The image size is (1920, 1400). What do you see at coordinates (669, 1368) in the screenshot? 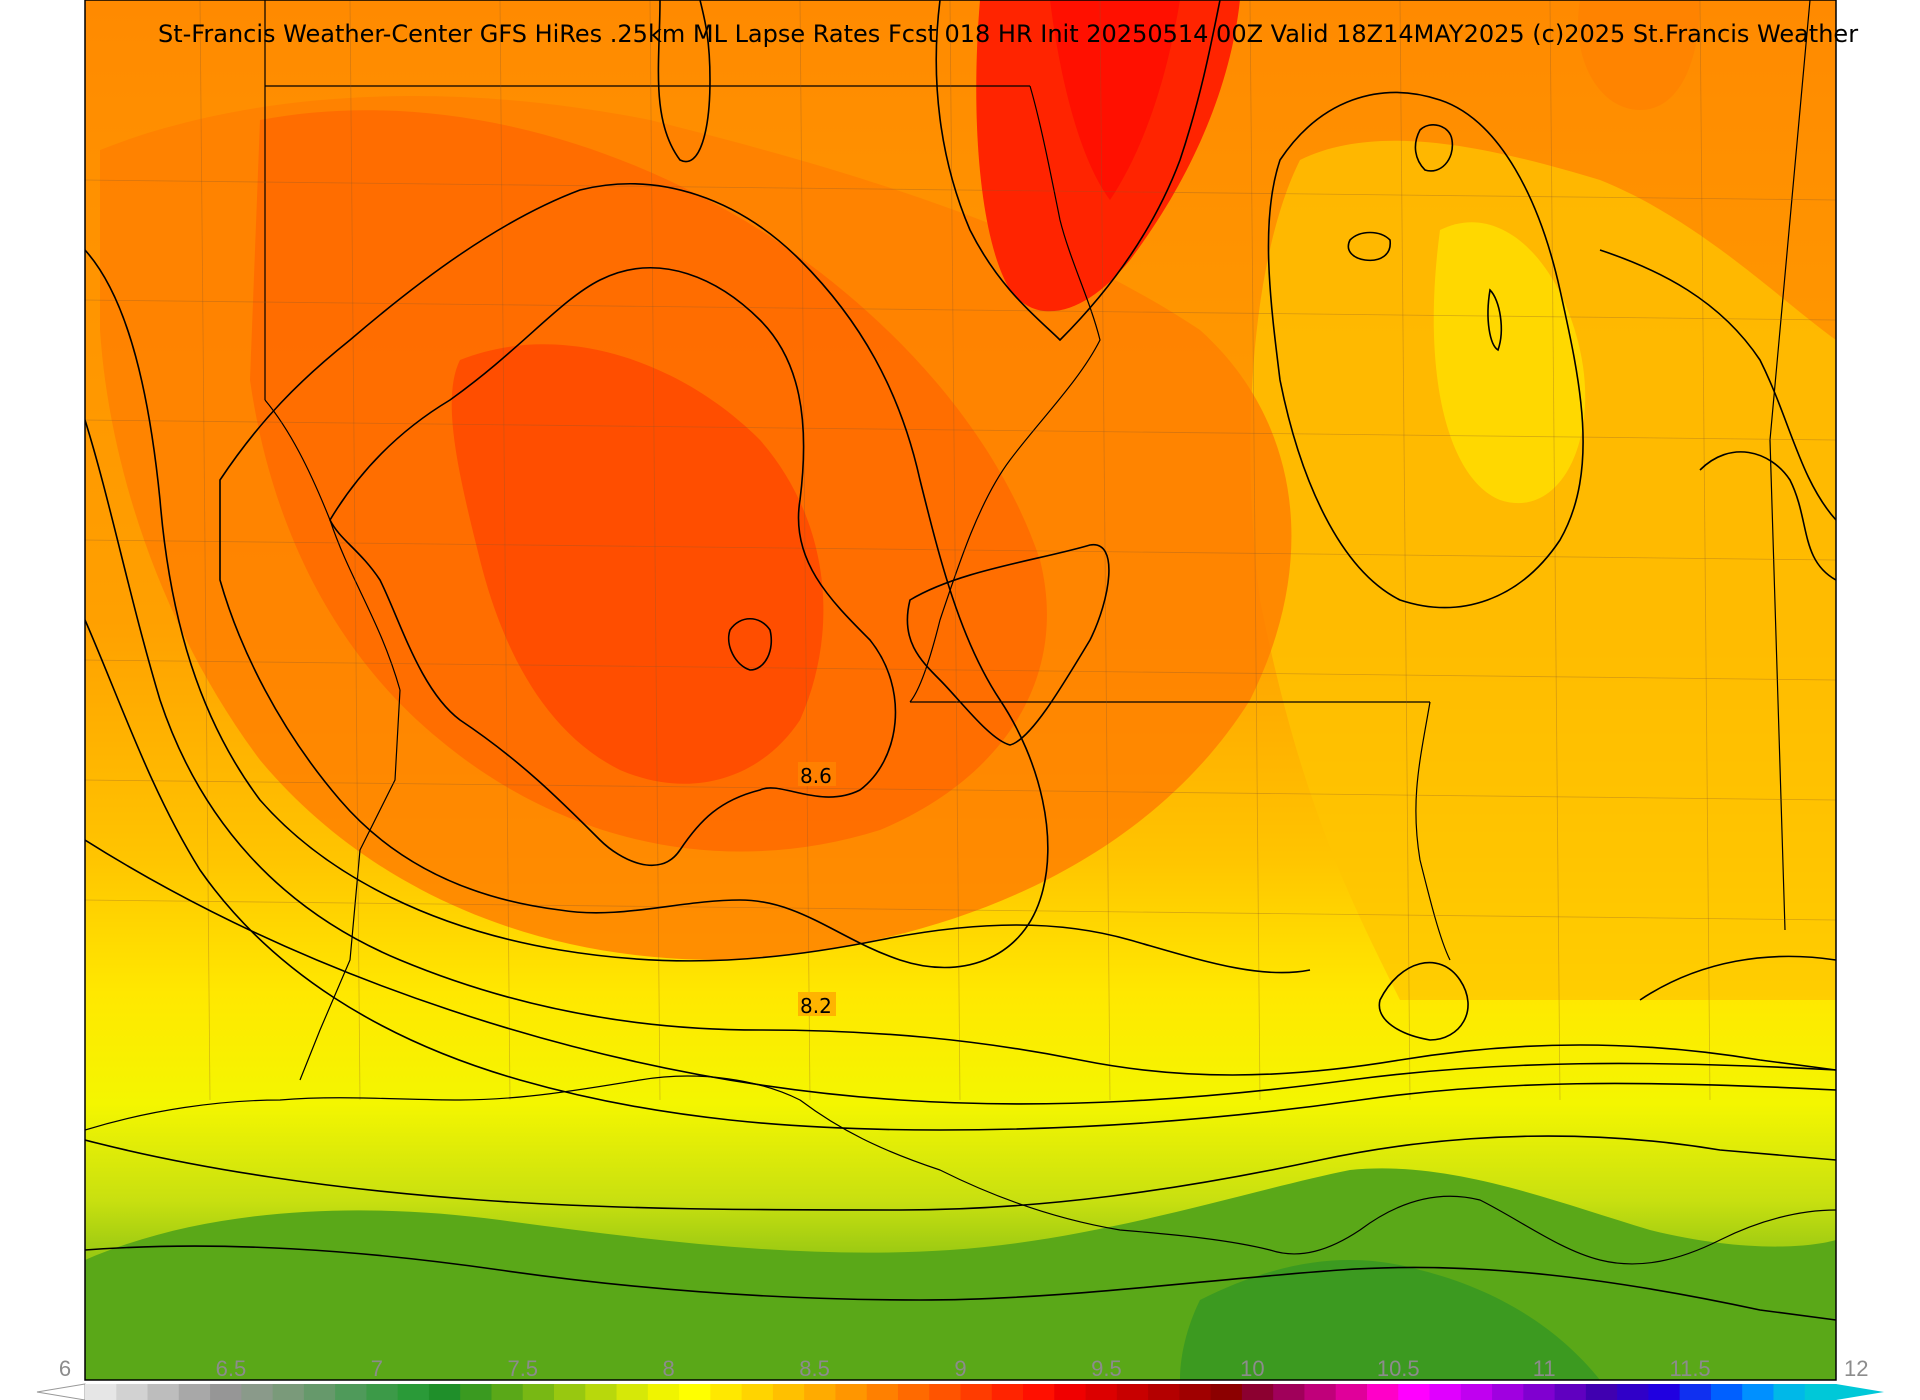
I see `colorbar-tick-label: 8` at bounding box center [669, 1368].